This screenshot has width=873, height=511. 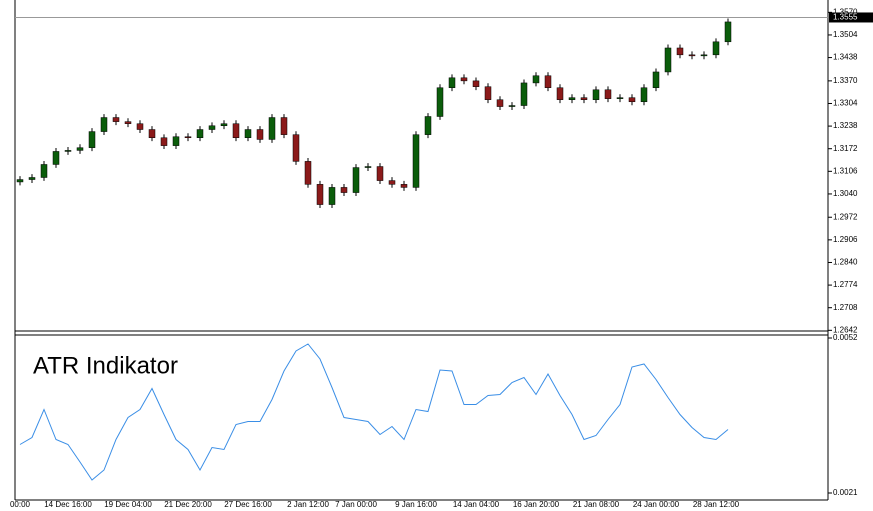 What do you see at coordinates (248, 504) in the screenshot?
I see `x-tick-label: 27 Dec 16:00` at bounding box center [248, 504].